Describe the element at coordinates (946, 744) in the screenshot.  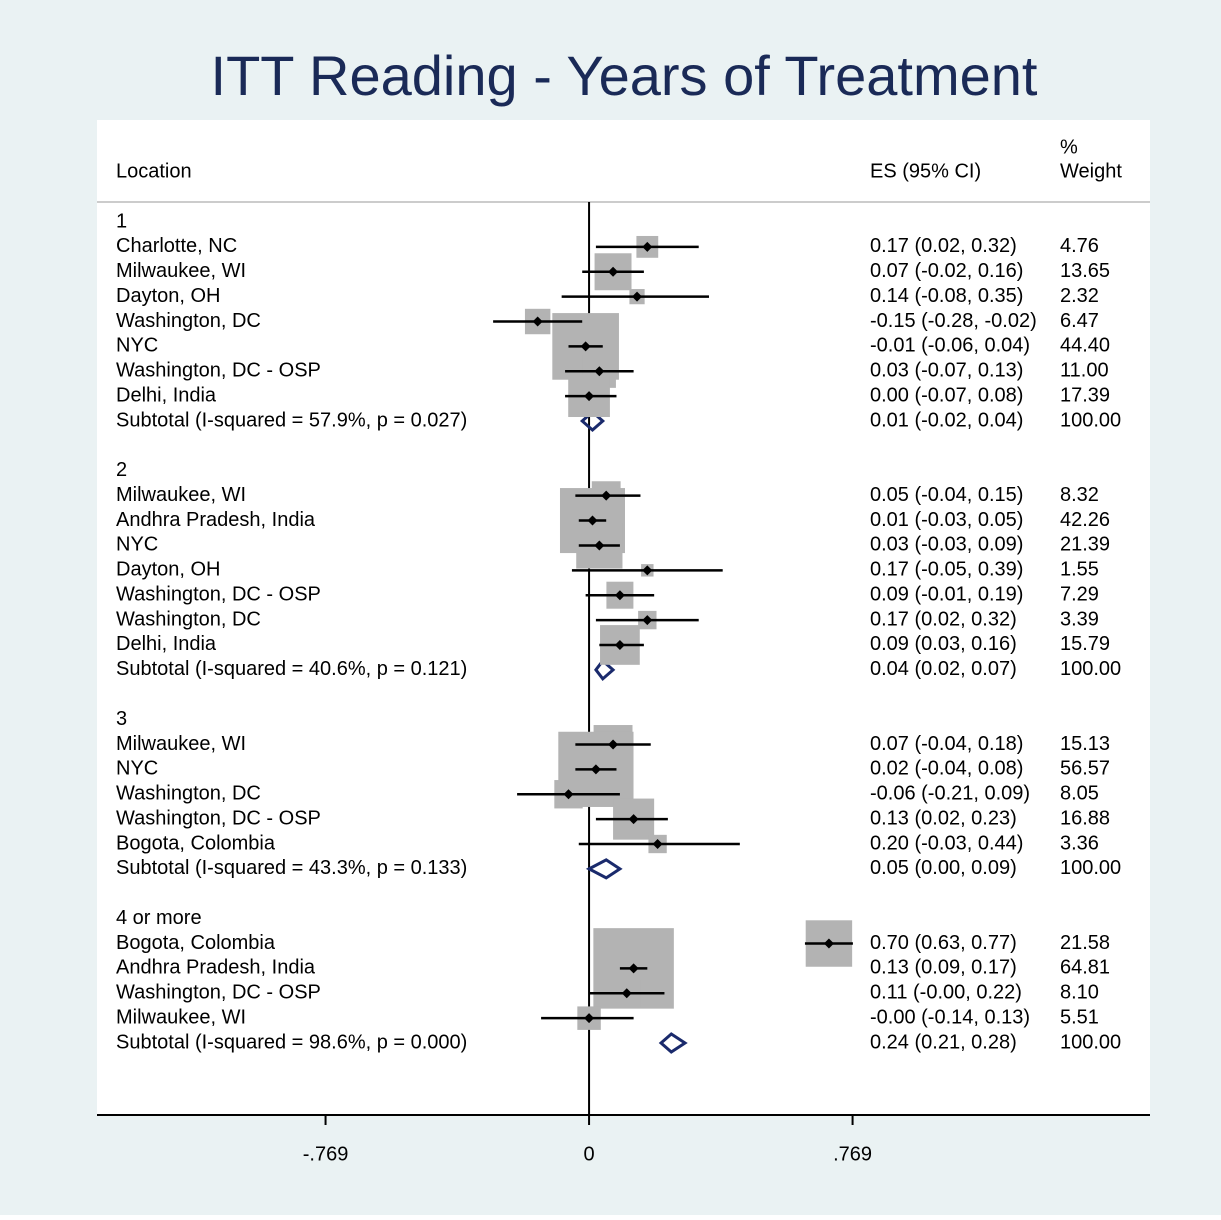
I see `ci-label: 0.07 (-0.04, 0.18)` at that location.